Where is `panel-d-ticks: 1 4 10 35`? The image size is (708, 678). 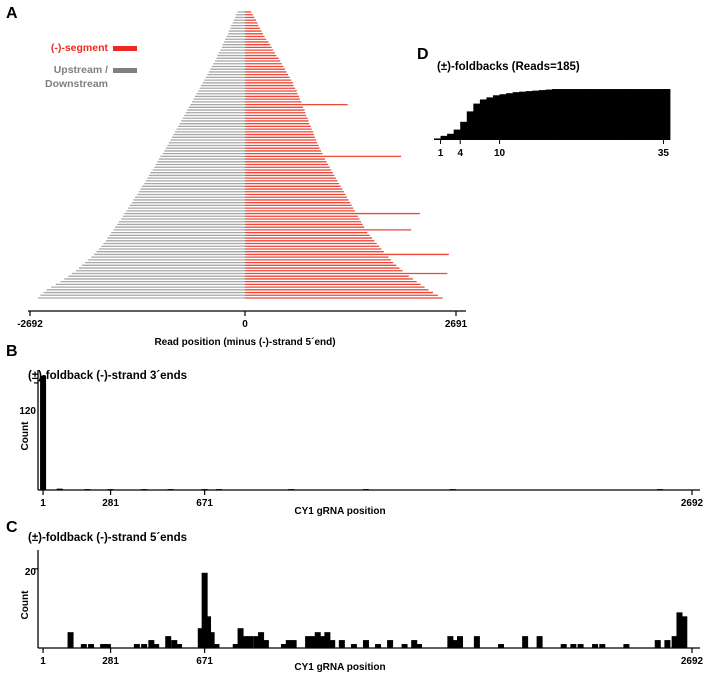
panel-d-ticks: 1 4 10 35 is located at coordinates (554, 149).